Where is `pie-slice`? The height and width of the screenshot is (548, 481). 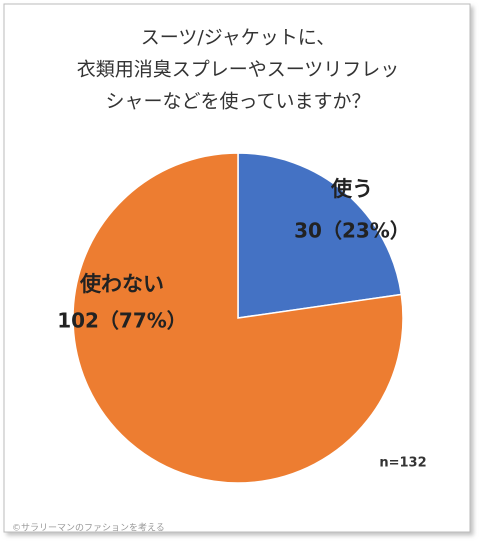 pie-slice is located at coordinates (320, 235).